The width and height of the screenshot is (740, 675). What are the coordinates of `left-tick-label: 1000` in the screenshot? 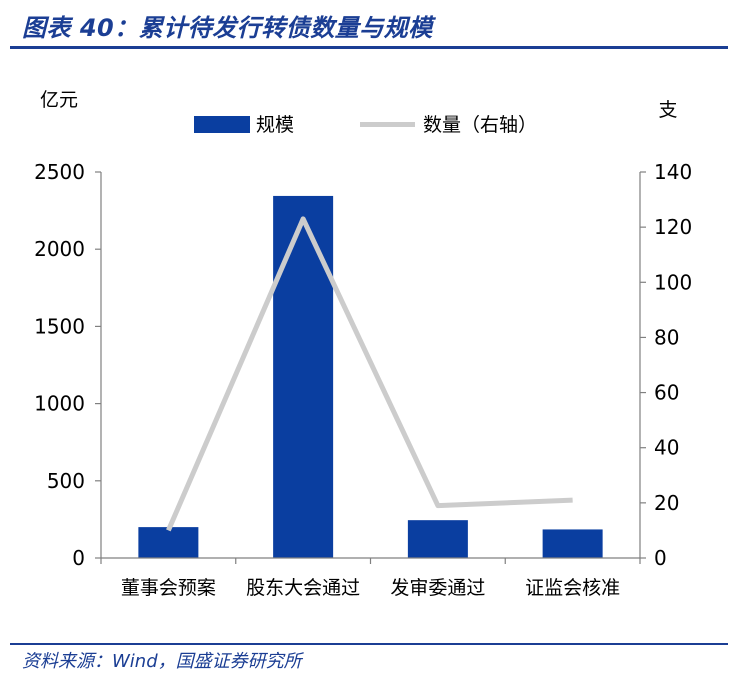 It's located at (59, 404).